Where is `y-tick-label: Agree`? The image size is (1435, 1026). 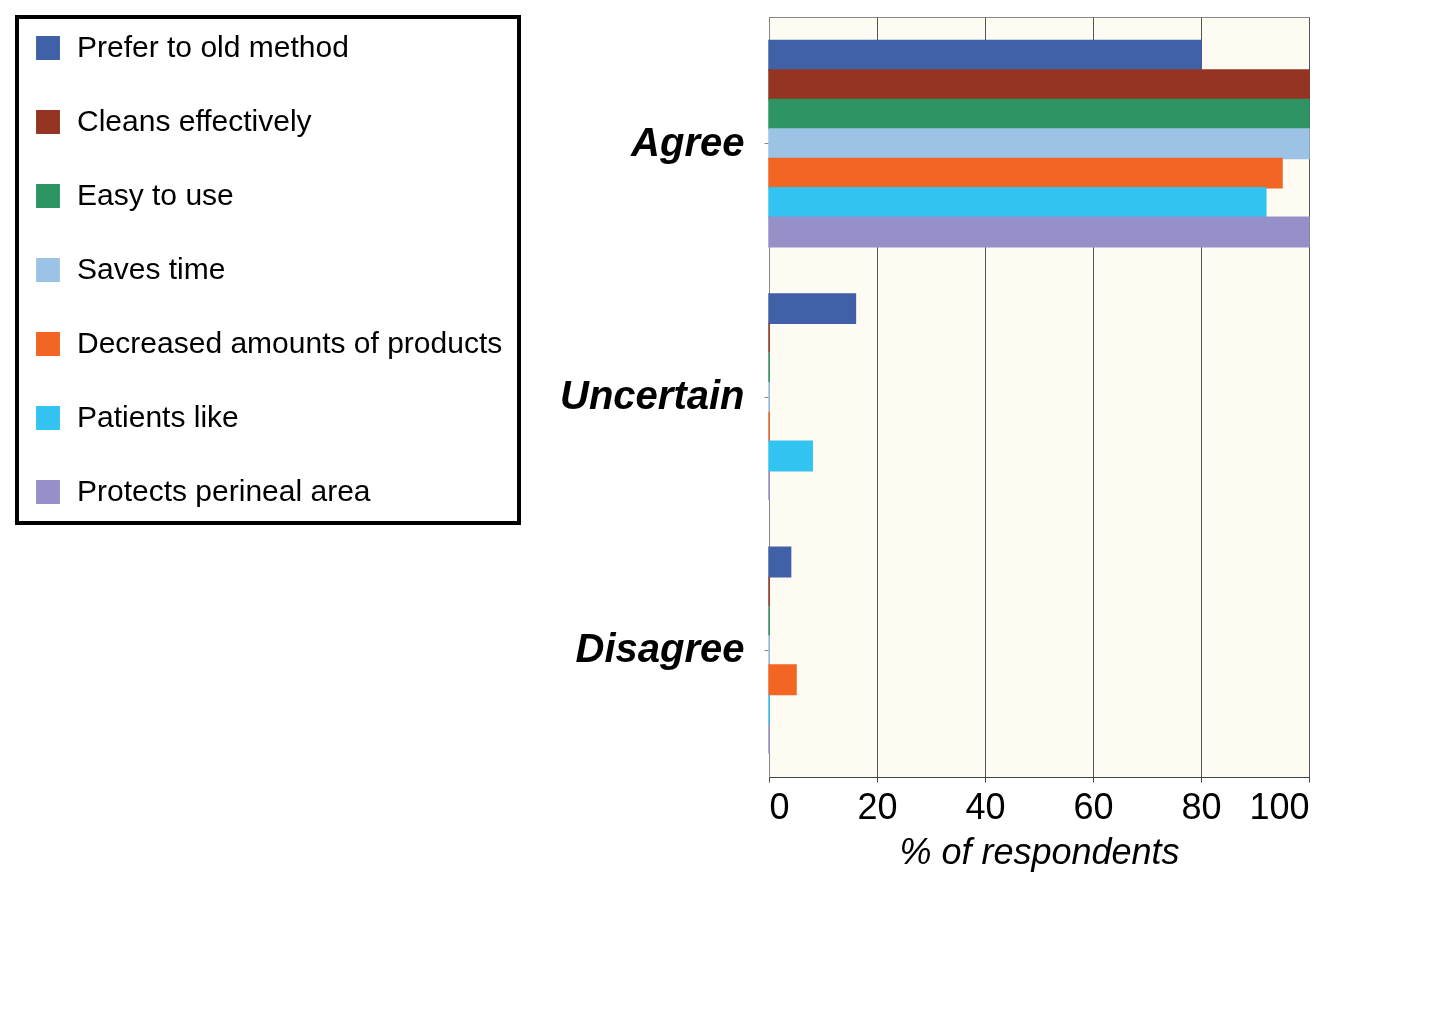
y-tick-label: Agree is located at coordinates (687, 141).